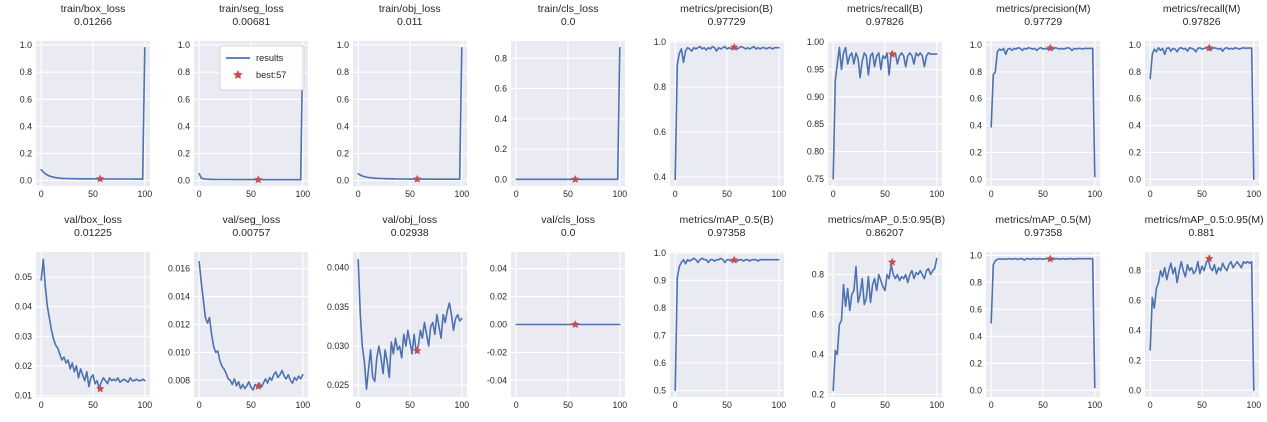  What do you see at coordinates (726, 220) in the screenshot?
I see `subplot-metric-name: metrics/mAP_0.5(B)` at bounding box center [726, 220].